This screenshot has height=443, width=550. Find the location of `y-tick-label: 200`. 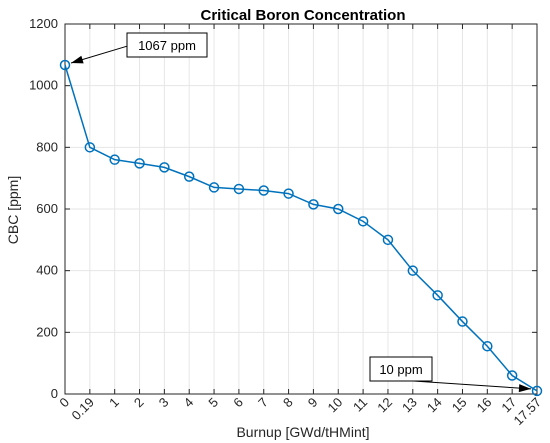

y-tick-label: 200 is located at coordinates (47, 331).